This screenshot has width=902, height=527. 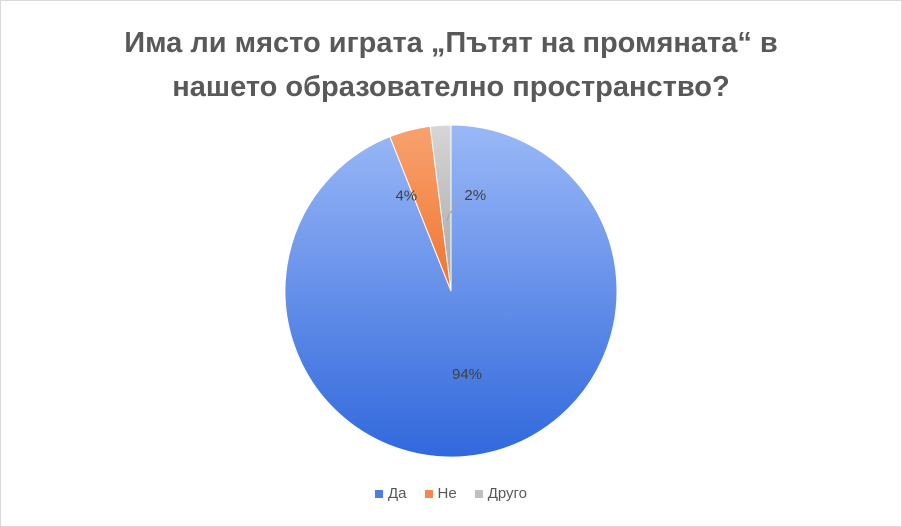 I want to click on legend-label-no: Не, so click(x=447, y=493).